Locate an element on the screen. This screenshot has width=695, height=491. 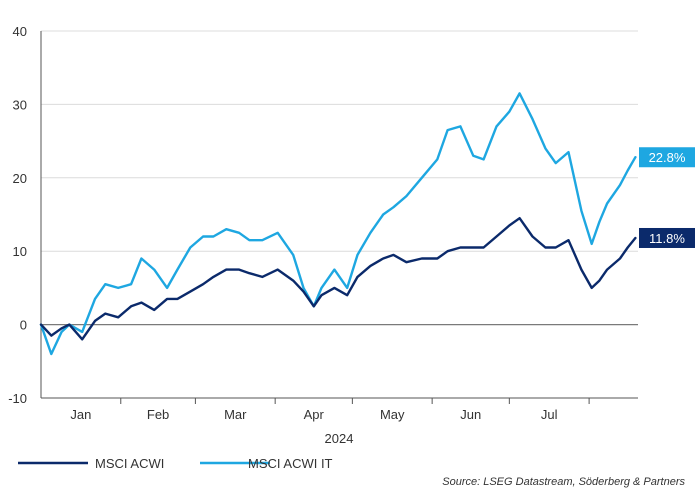
end-label-text: 11.8% is located at coordinates (667, 238).